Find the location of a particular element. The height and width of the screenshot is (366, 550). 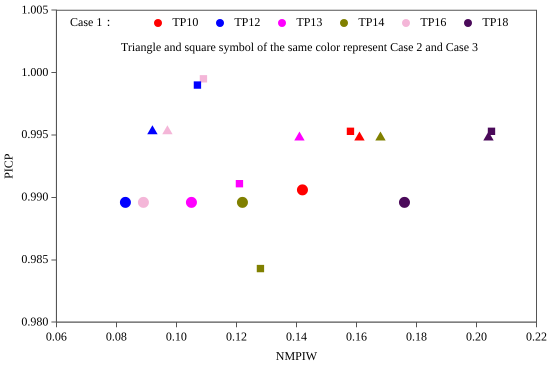

x-tick-label: 0.06 is located at coordinates (56, 337).